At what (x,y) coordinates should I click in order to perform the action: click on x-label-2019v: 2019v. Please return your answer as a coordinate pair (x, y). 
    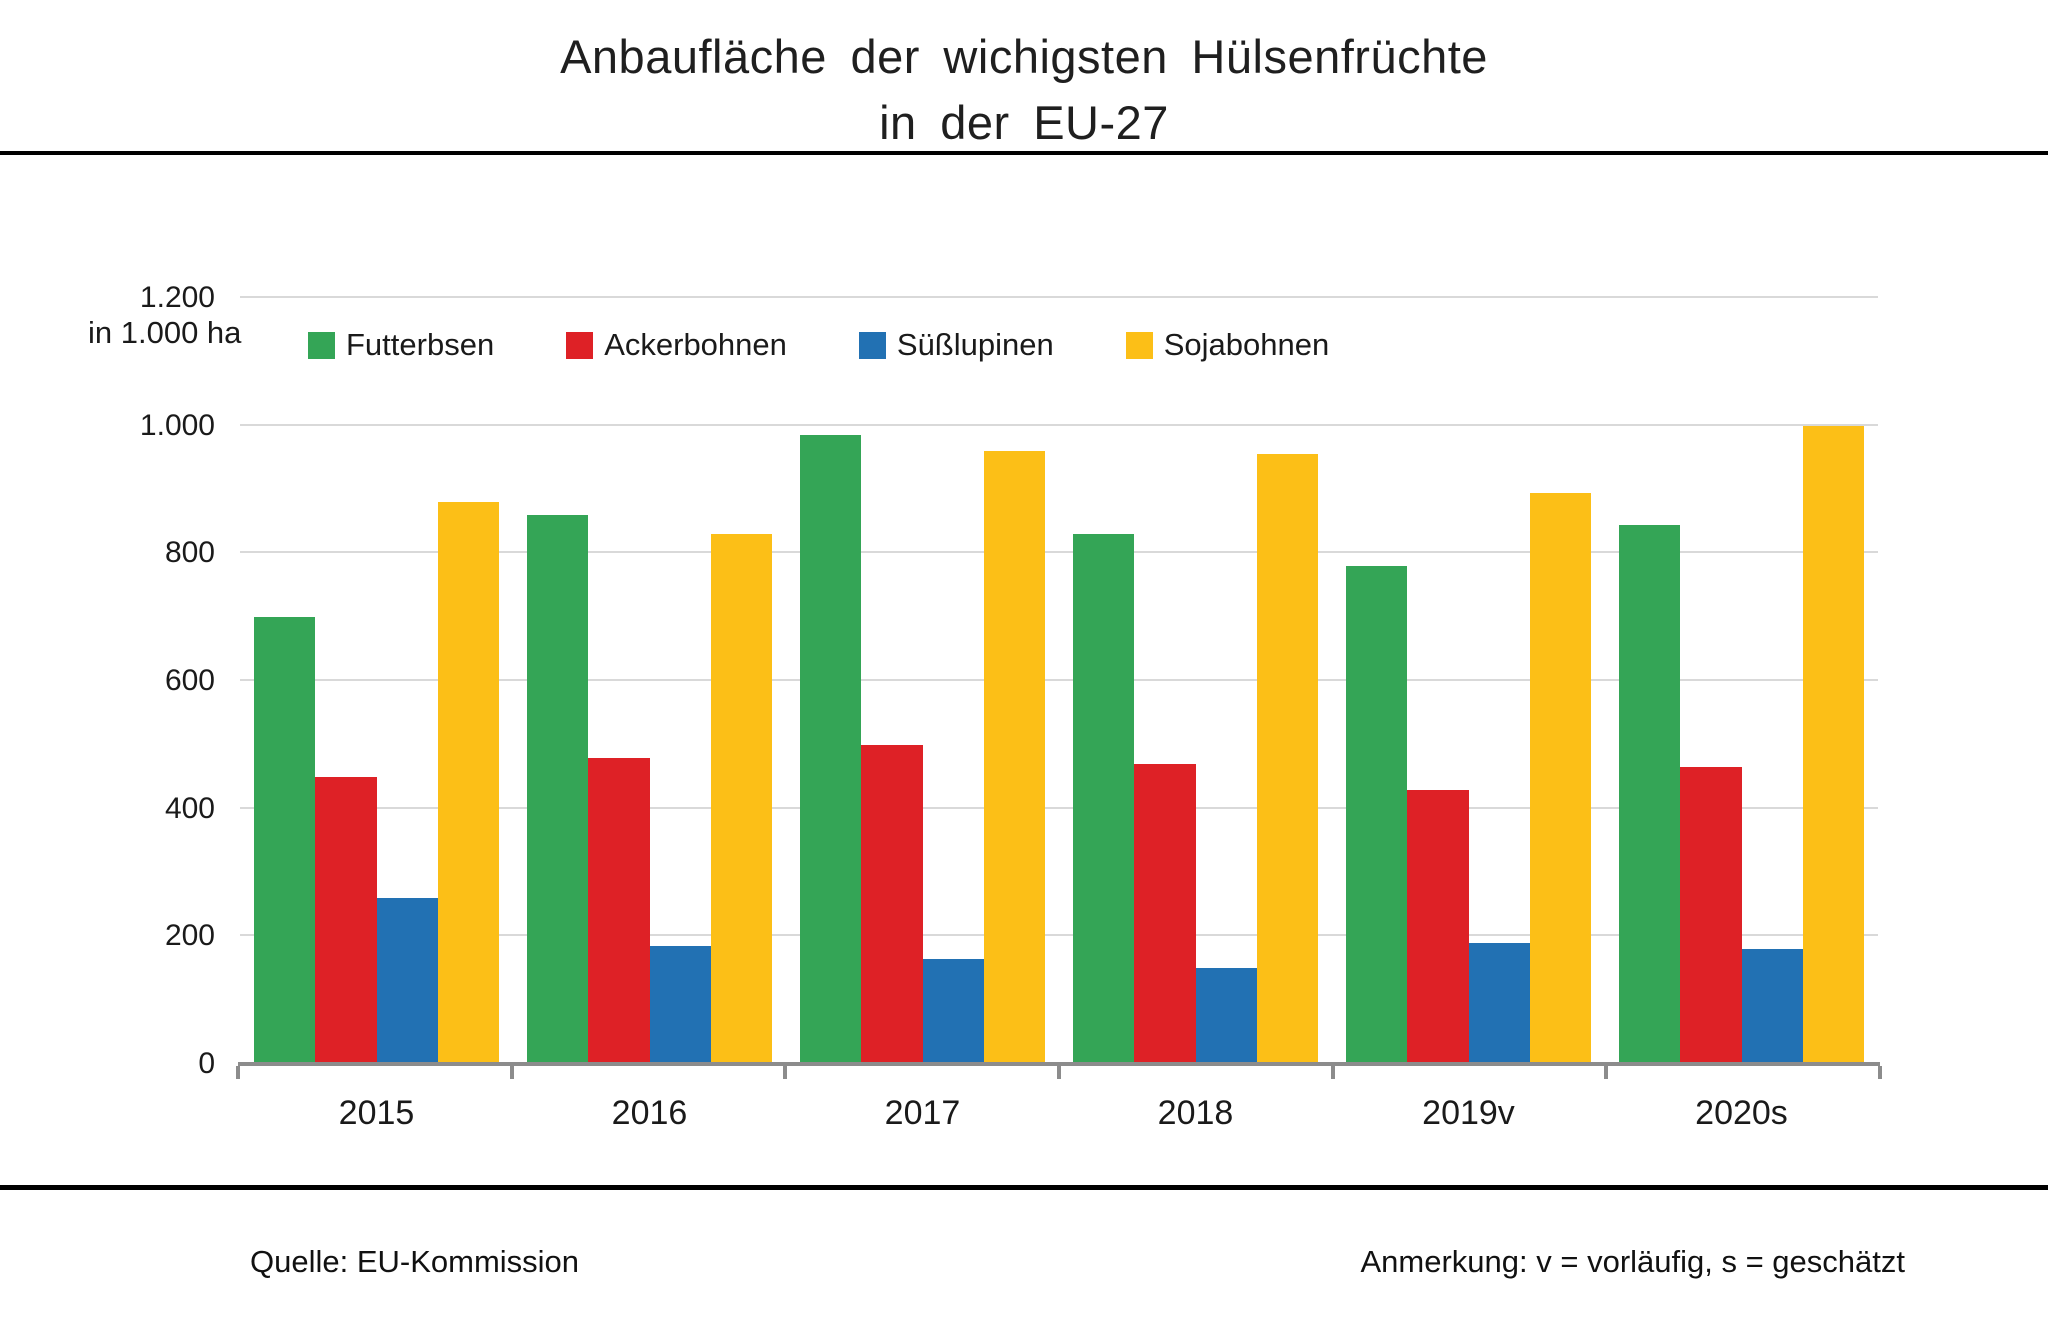
    Looking at the image, I should click on (1468, 1113).